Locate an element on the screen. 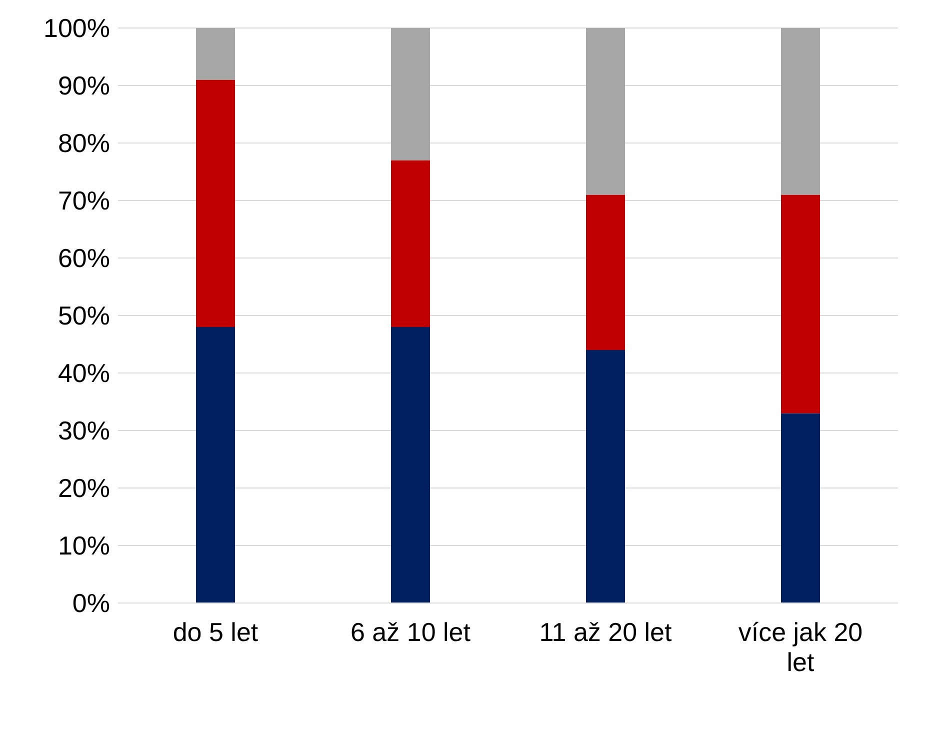  y-tick-label: 70% is located at coordinates (84, 201).